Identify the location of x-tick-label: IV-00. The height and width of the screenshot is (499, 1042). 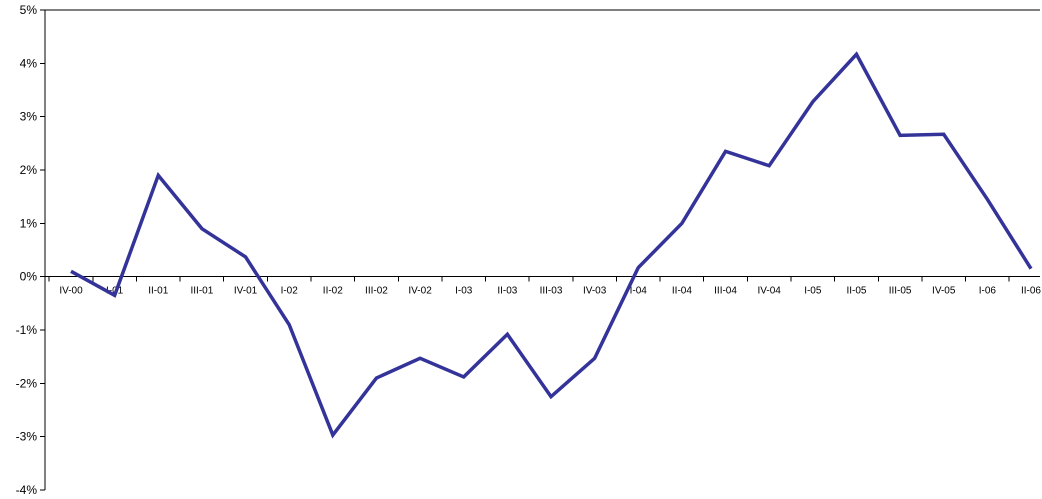
(71, 291).